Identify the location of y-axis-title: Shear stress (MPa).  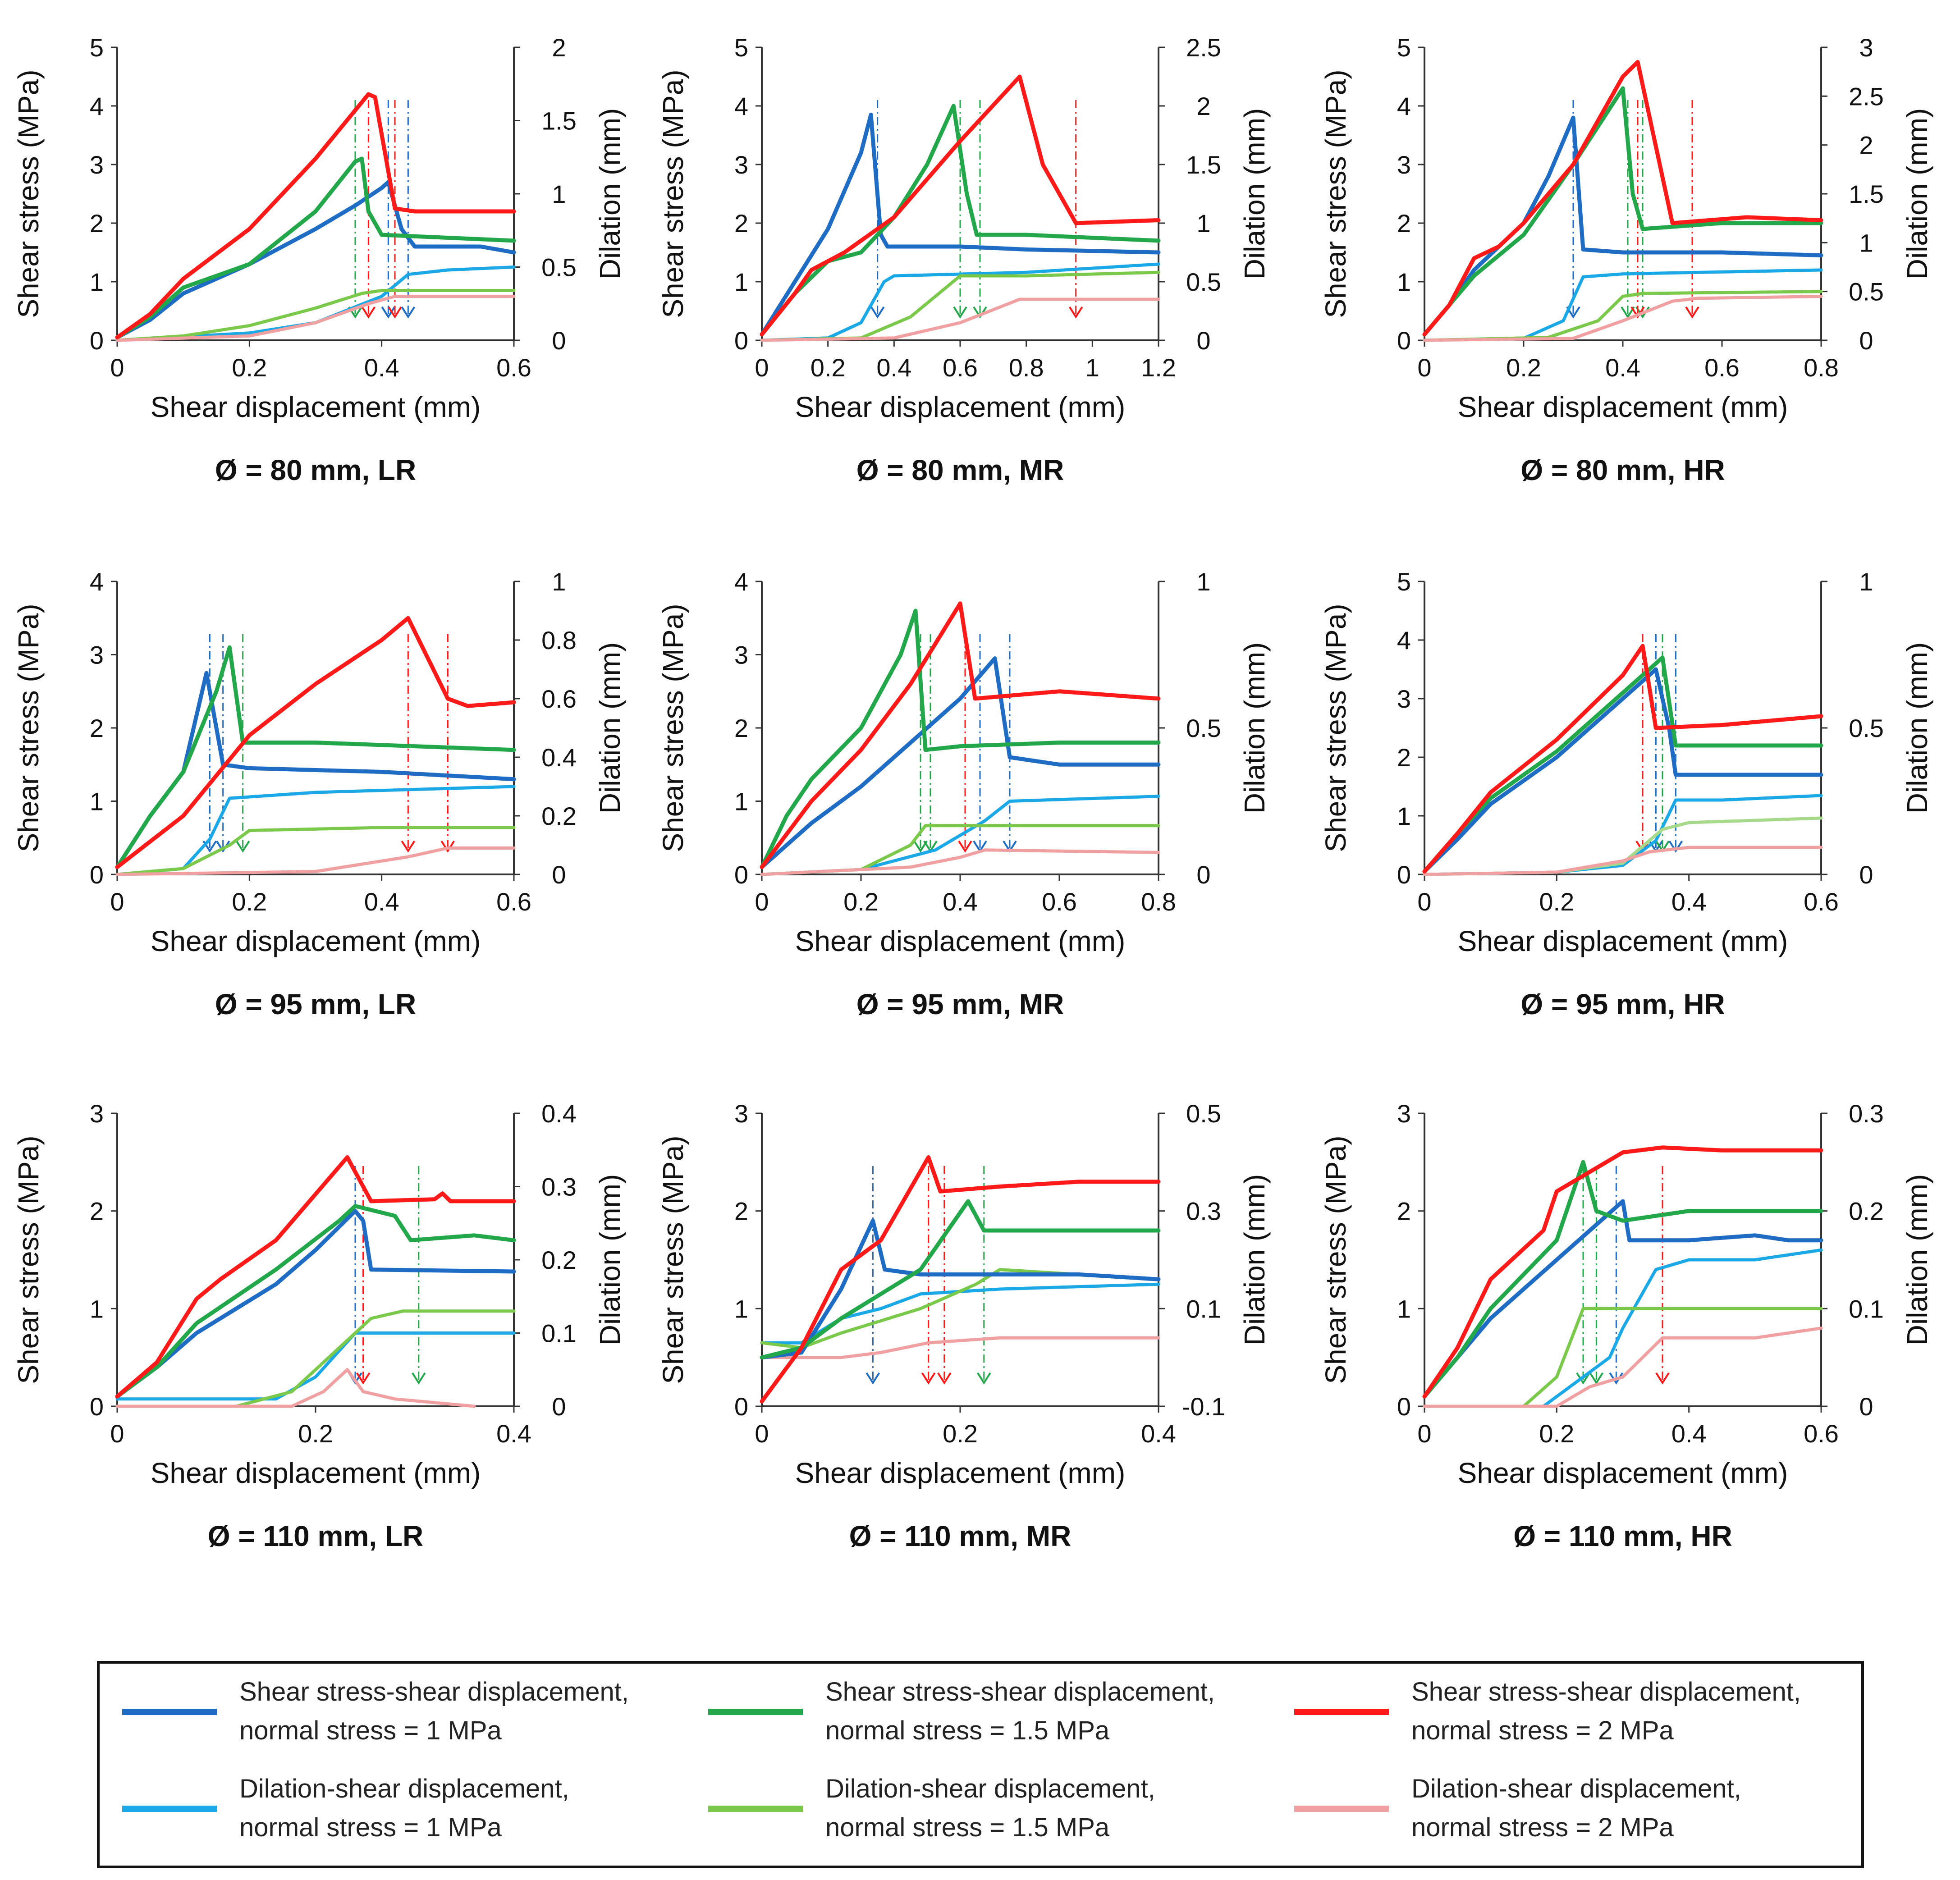
(673, 193).